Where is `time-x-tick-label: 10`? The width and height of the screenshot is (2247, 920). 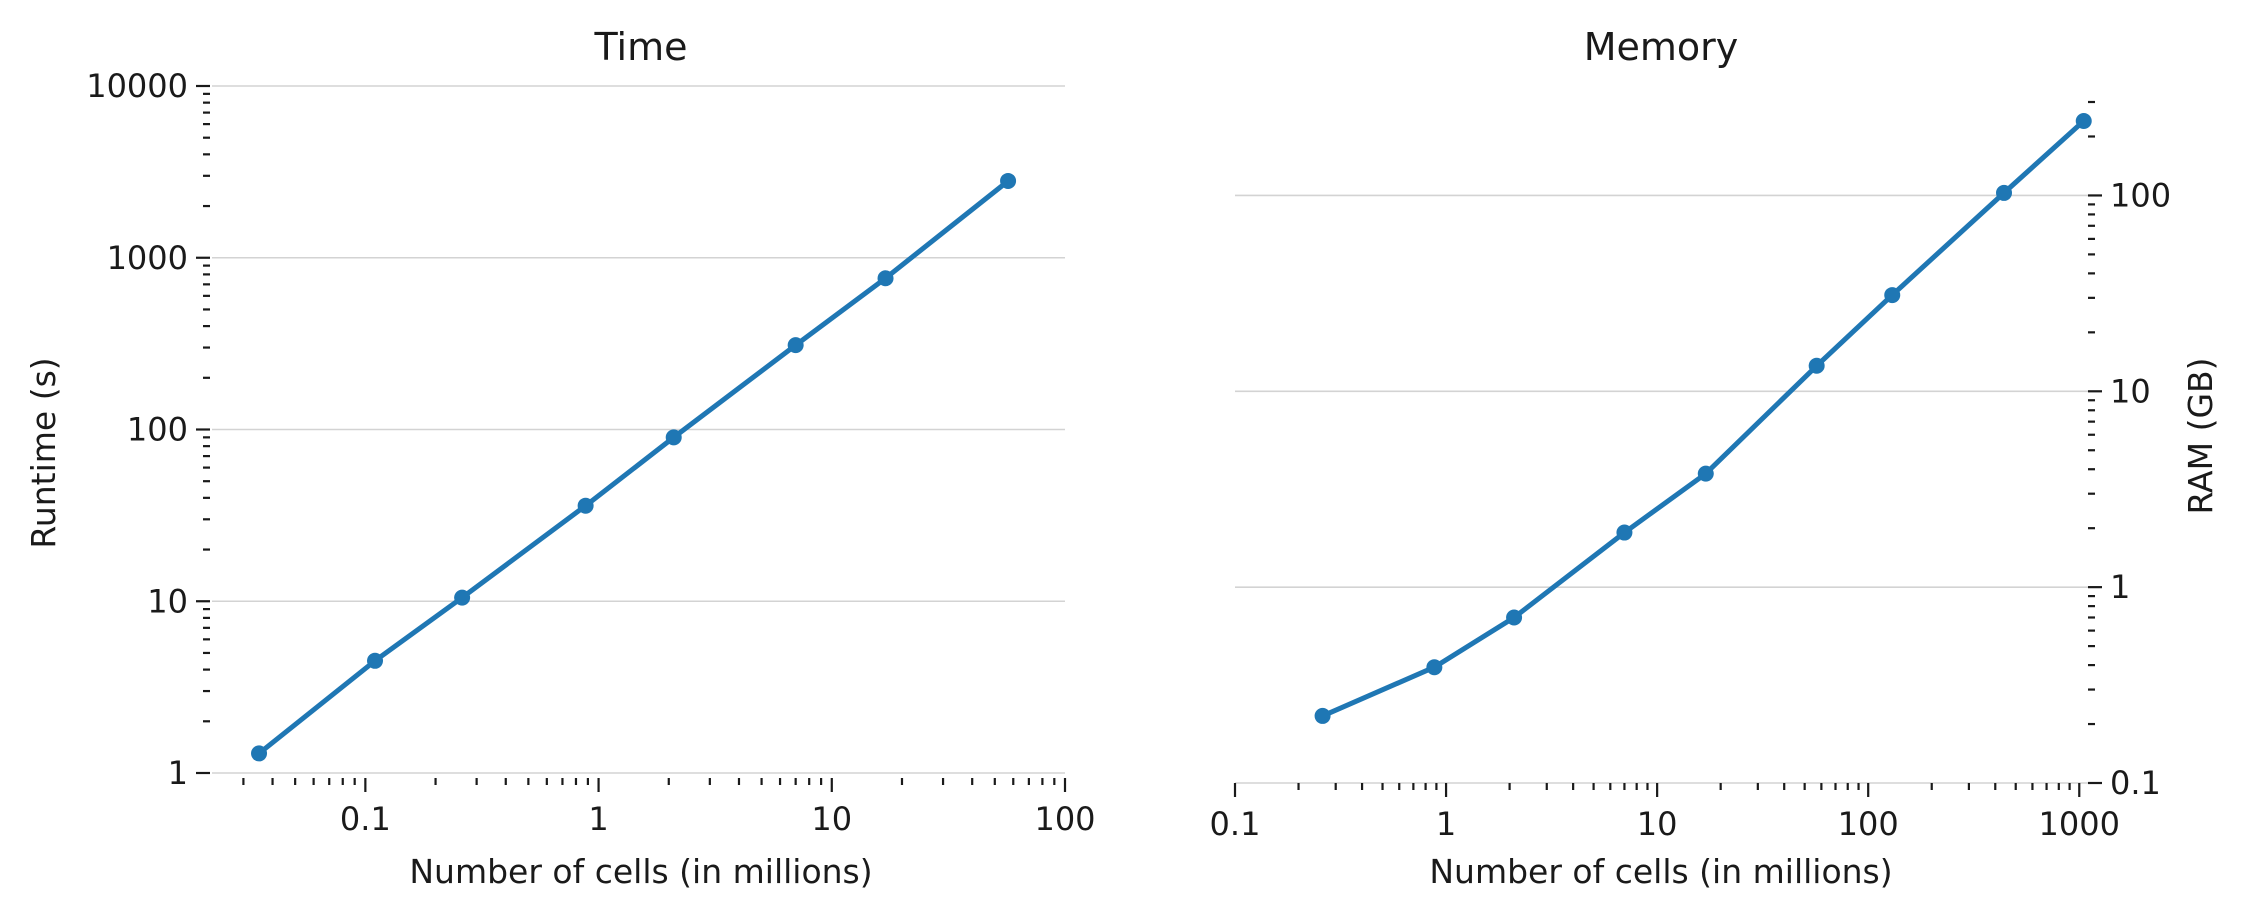 time-x-tick-label: 10 is located at coordinates (831, 819).